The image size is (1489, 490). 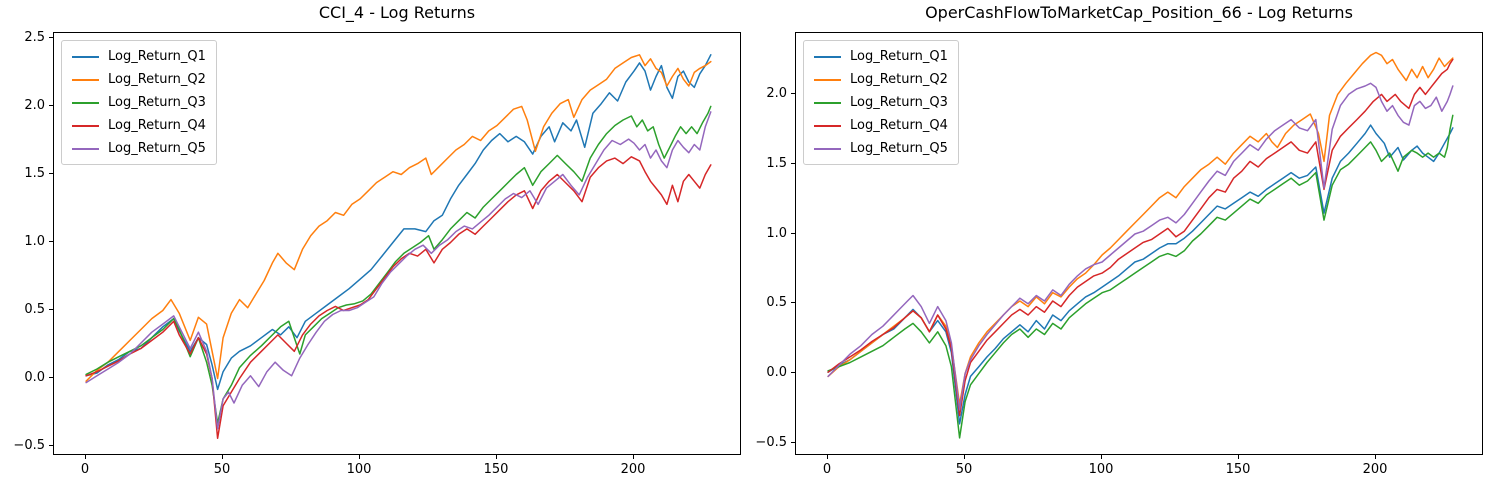 I want to click on chart-title: CCI_4 - Log Returns, so click(x=397, y=12).